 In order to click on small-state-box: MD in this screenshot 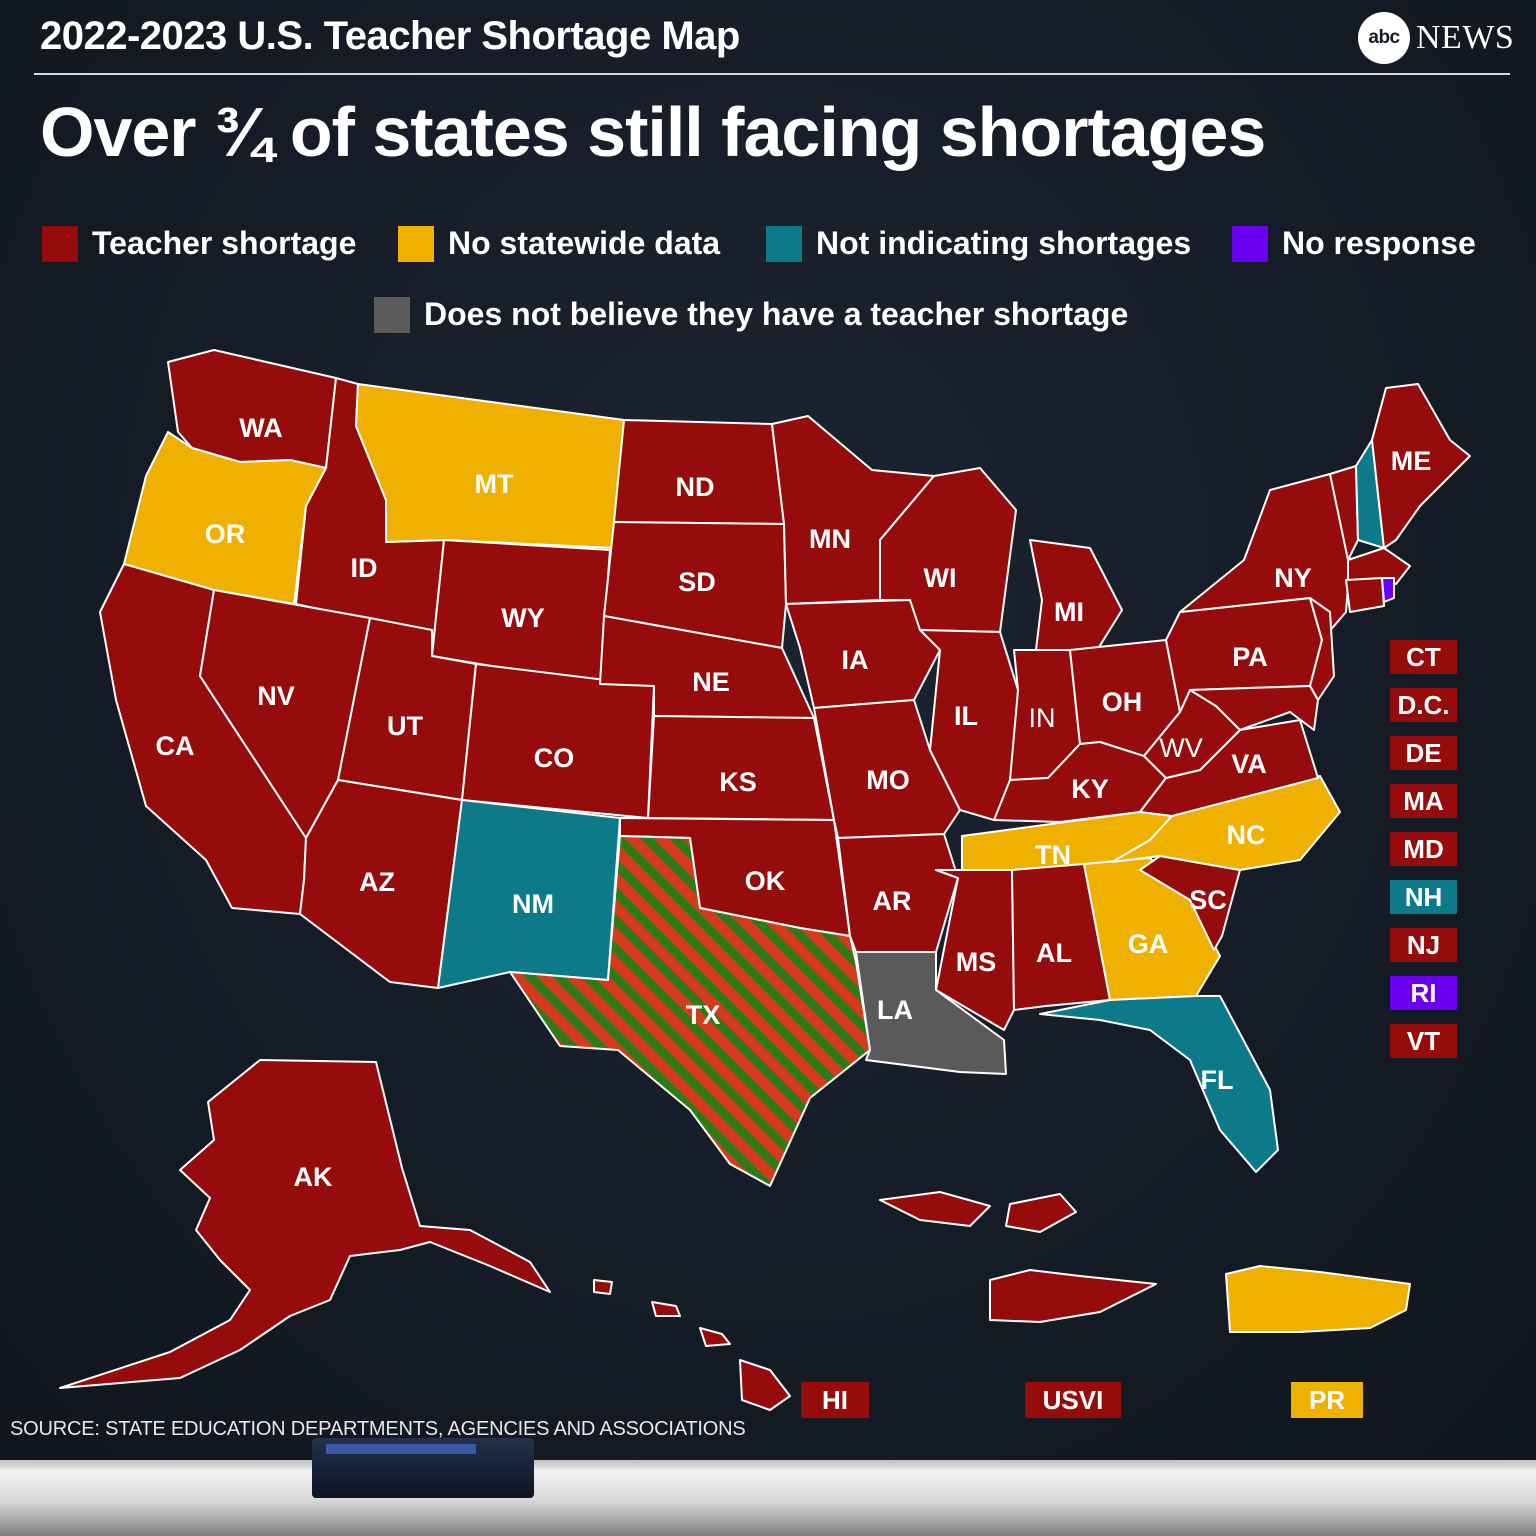, I will do `click(1423, 849)`.